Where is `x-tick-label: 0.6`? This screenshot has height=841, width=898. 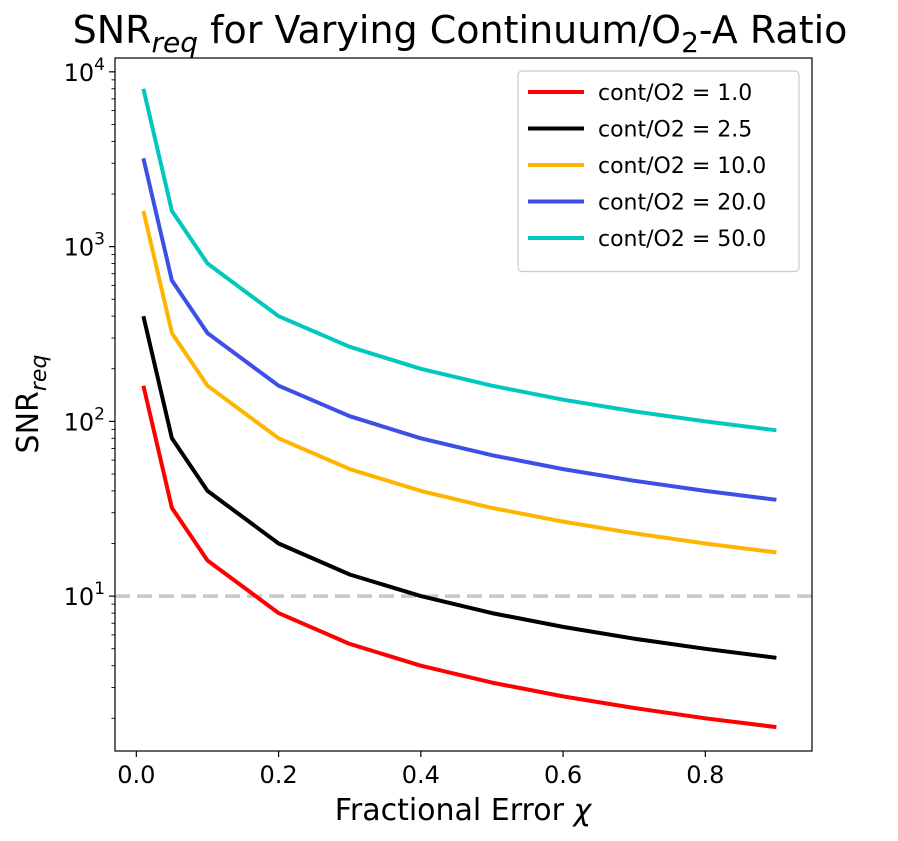 x-tick-label: 0.6 is located at coordinates (563, 775).